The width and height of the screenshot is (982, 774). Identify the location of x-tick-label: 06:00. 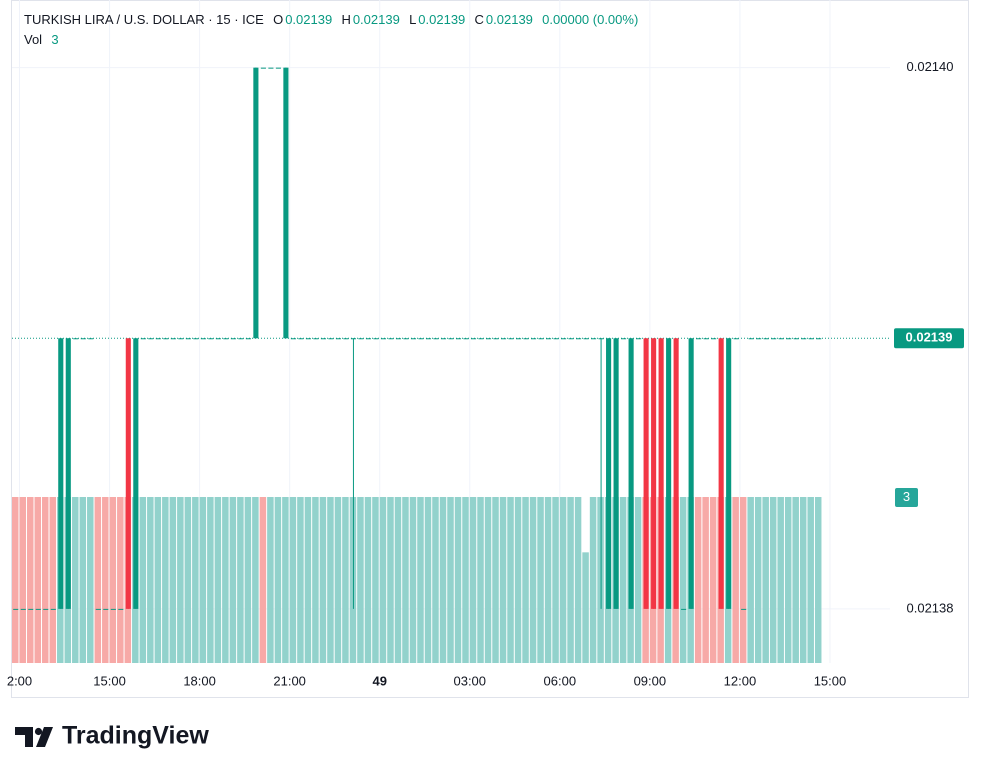
(560, 680).